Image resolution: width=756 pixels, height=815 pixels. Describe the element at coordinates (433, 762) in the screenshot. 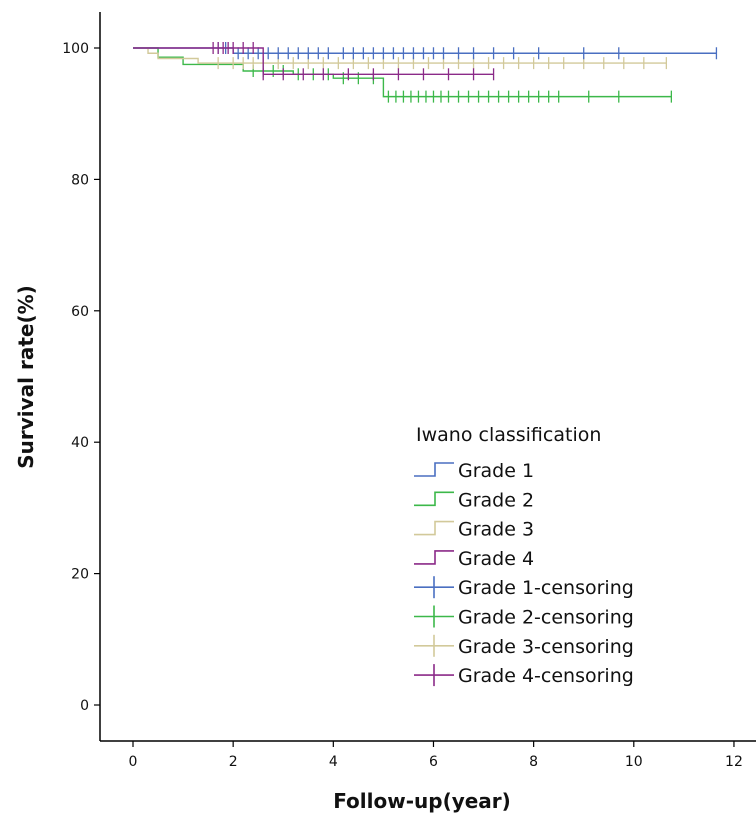

I see `x-tick-label-6: 6` at that location.